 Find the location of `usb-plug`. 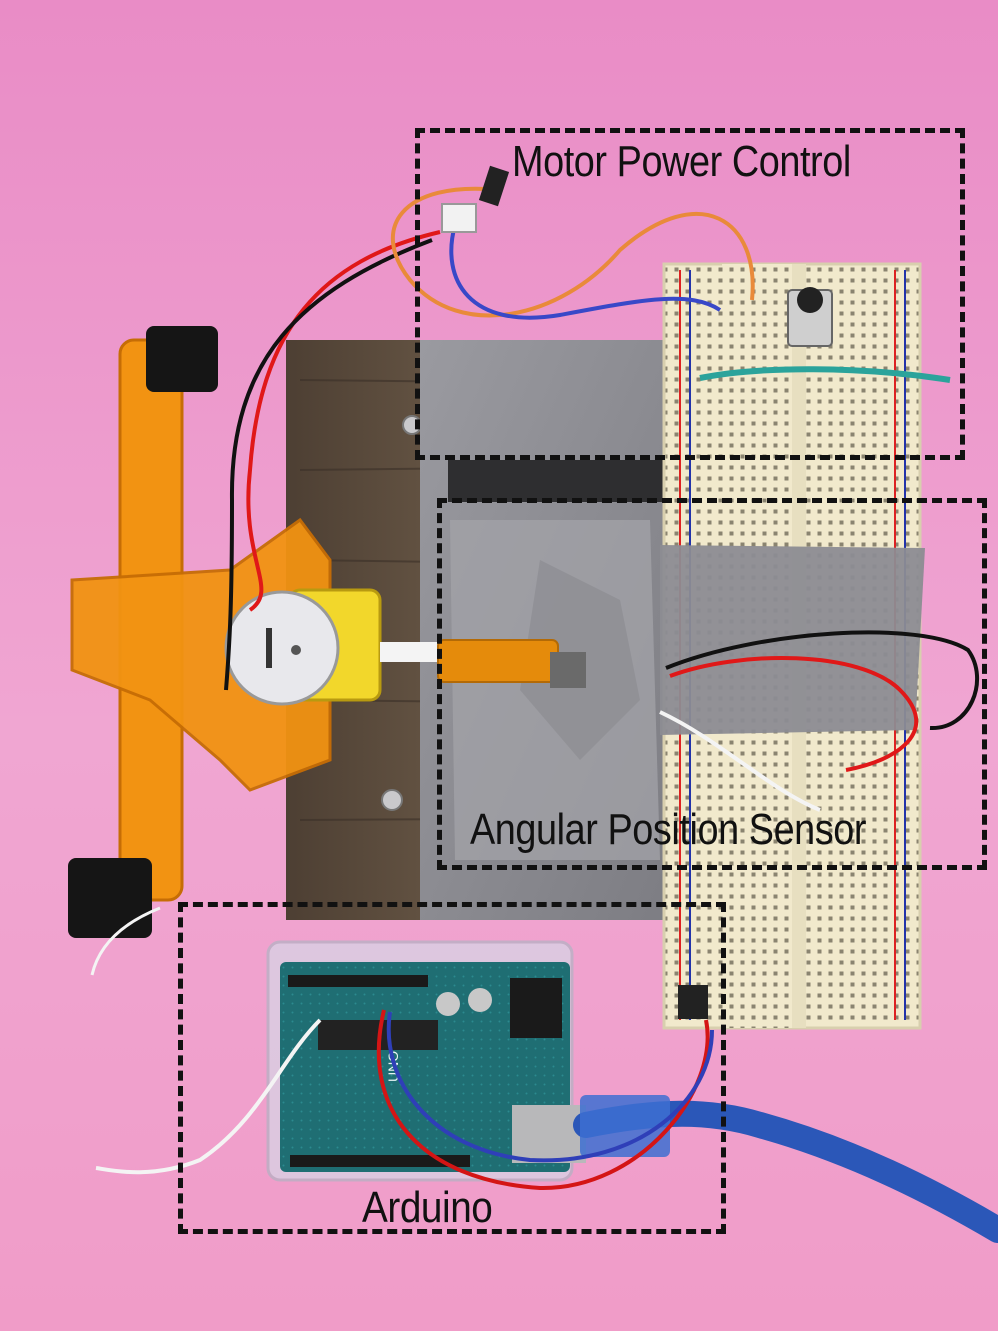

usb-plug is located at coordinates (625, 1126).